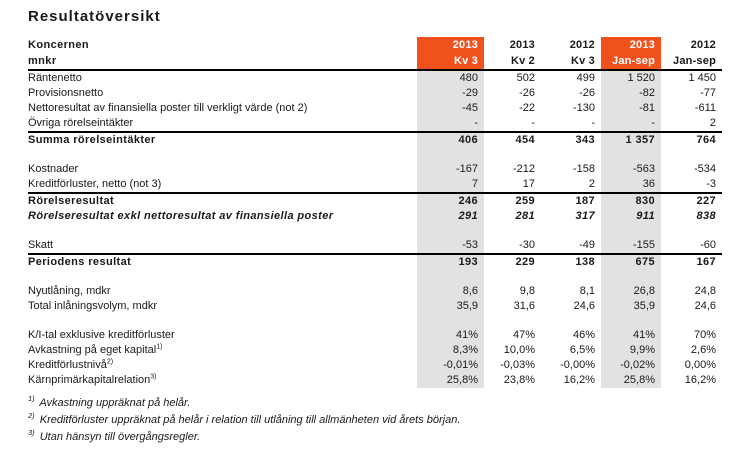 The height and width of the screenshot is (450, 748). I want to click on cell-value: 343, so click(585, 140).